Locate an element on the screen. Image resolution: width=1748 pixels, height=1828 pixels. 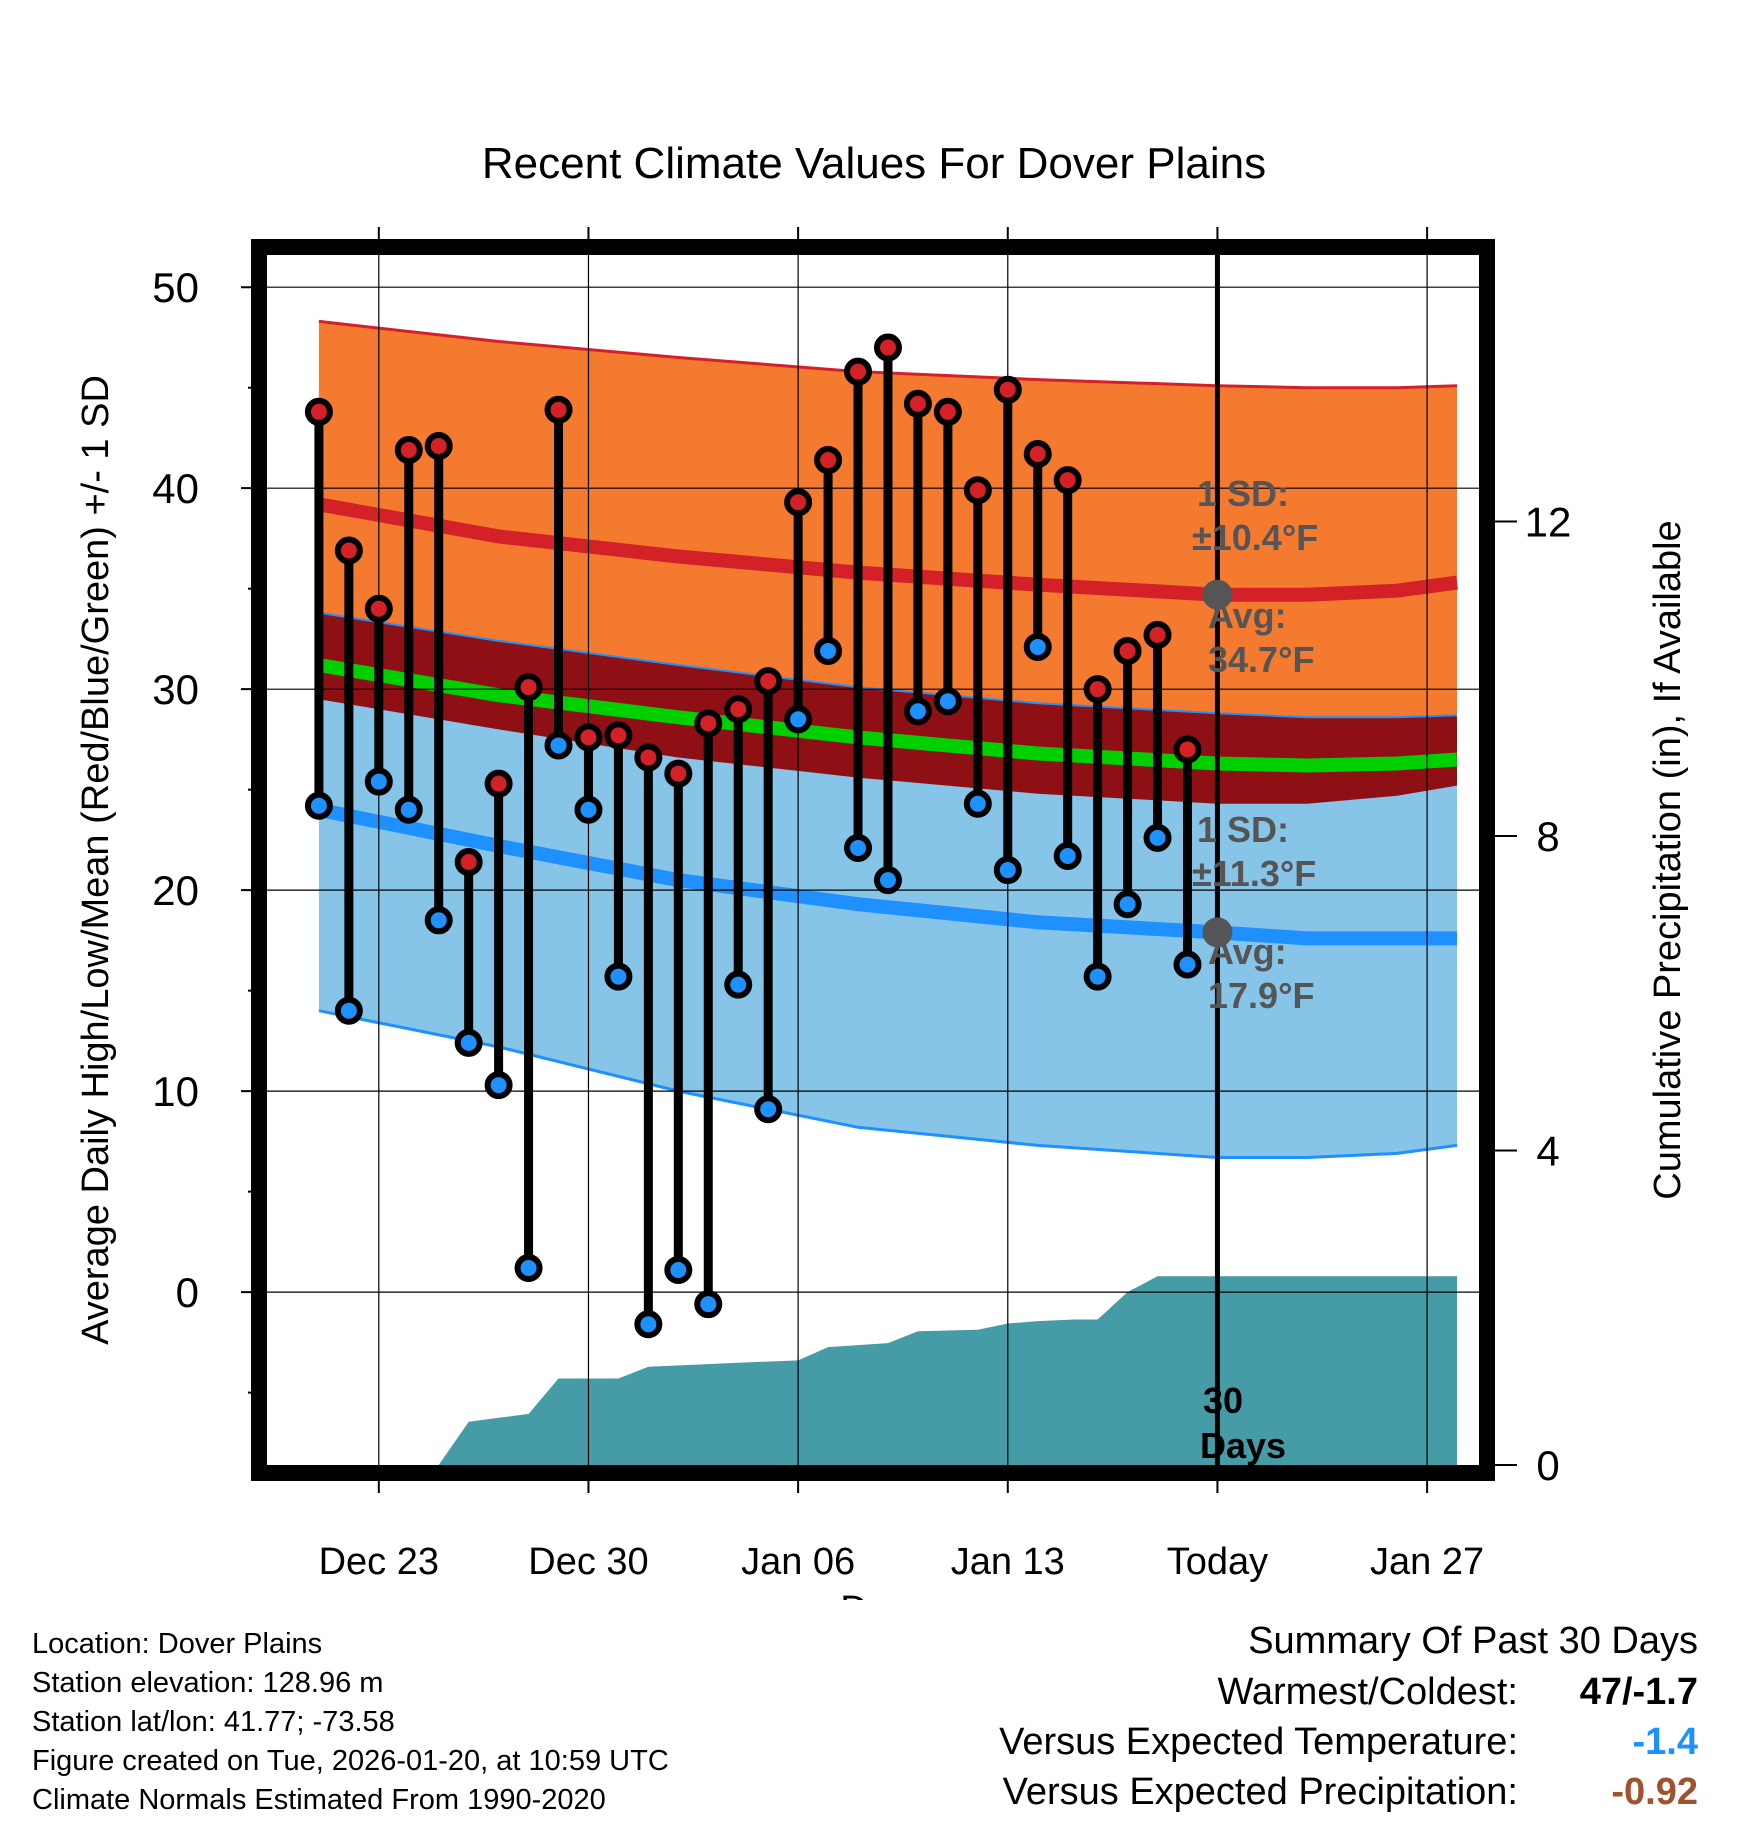
summary-warmest-row: Warmest/Coldest: 47/-1.7 is located at coordinates (1348, 1696).